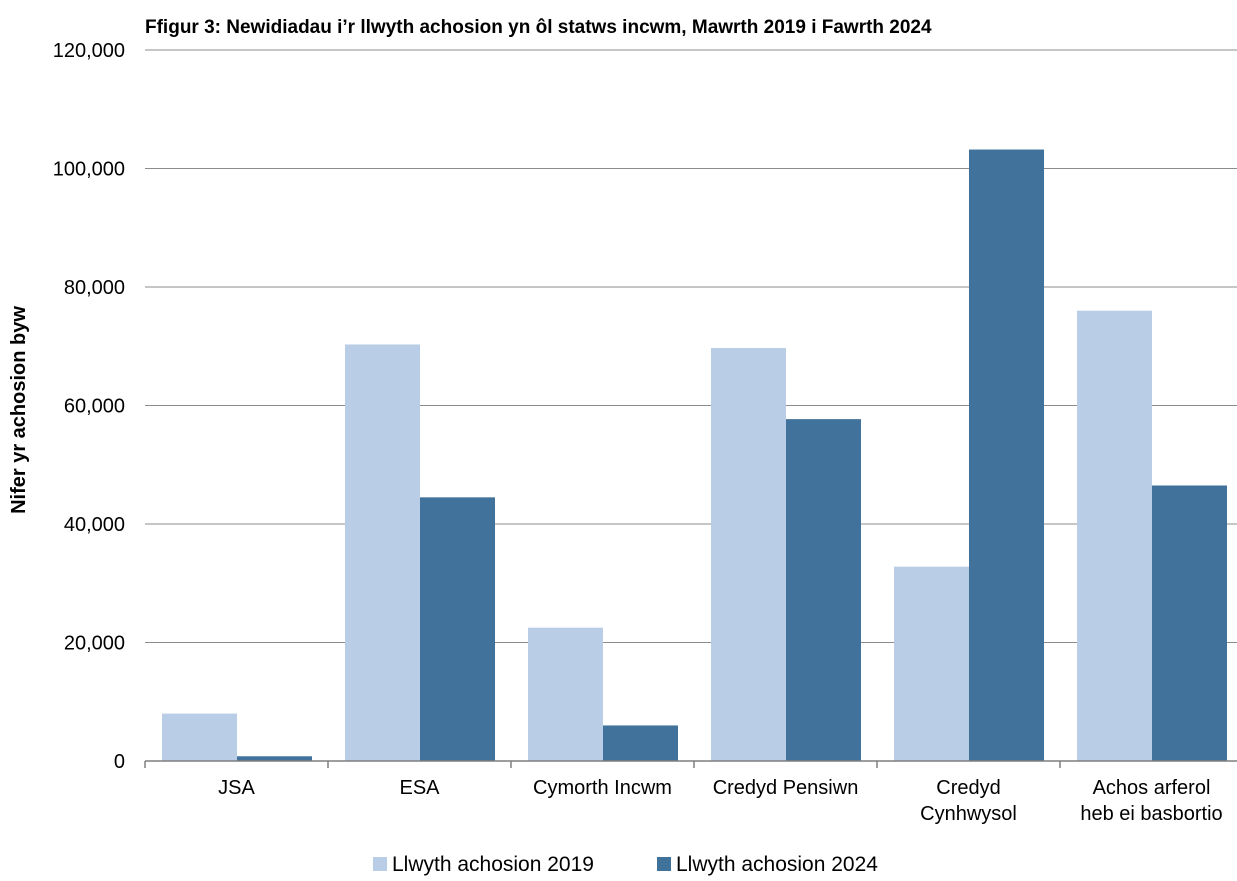 The height and width of the screenshot is (881, 1237). What do you see at coordinates (94, 644) in the screenshot?
I see `y-tick-label: 20,000` at bounding box center [94, 644].